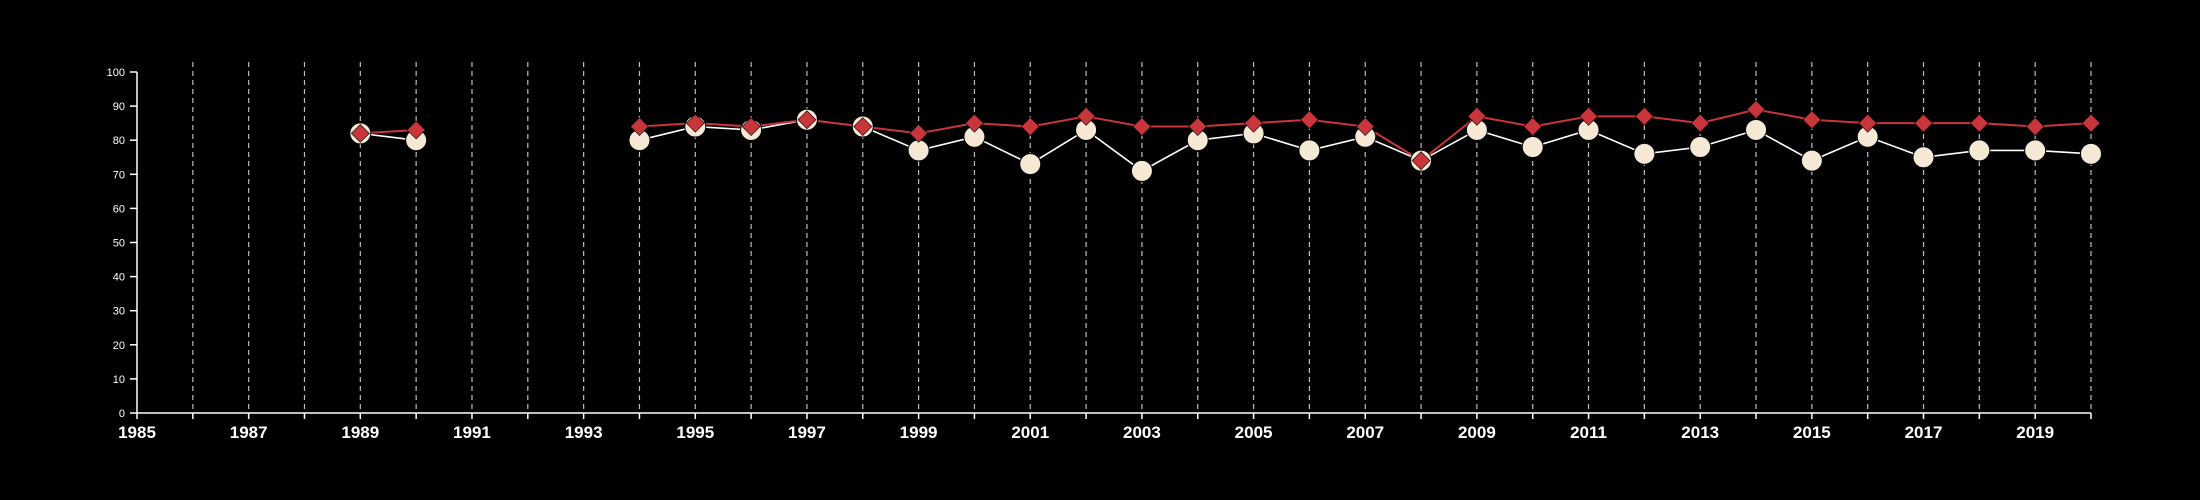 The height and width of the screenshot is (500, 2200). Describe the element at coordinates (1365, 432) in the screenshot. I see `x-tick-label: 2007` at that location.